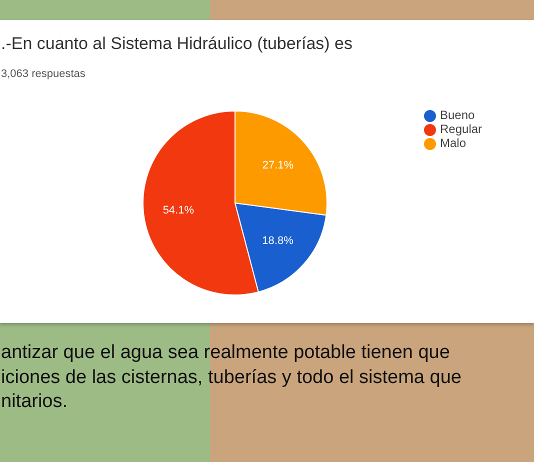  Describe the element at coordinates (176, 44) in the screenshot. I see `chart-title: .-En cuanto al Sistema Hidráulico (tuberías) es` at that location.